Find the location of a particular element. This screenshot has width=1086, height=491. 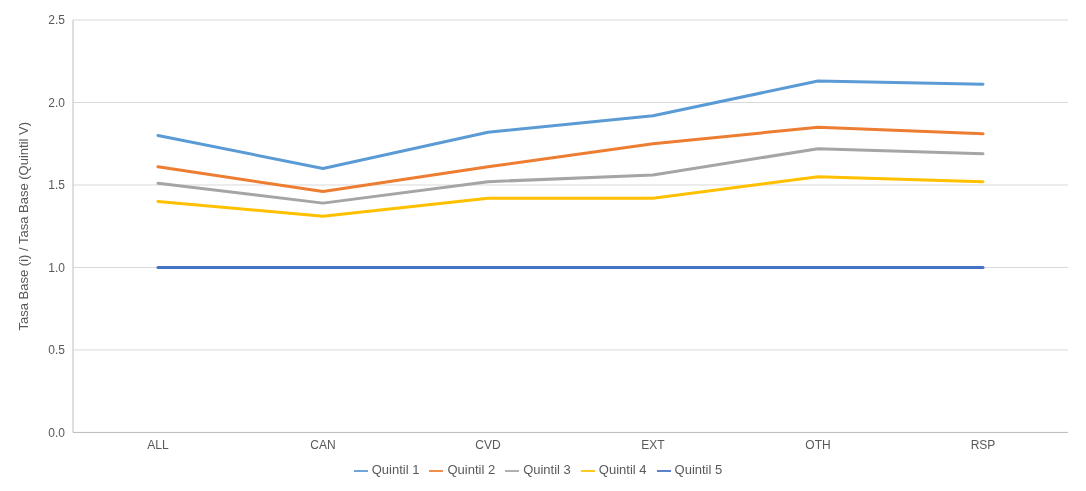

legend-label: Quintil 3 is located at coordinates (547, 470).